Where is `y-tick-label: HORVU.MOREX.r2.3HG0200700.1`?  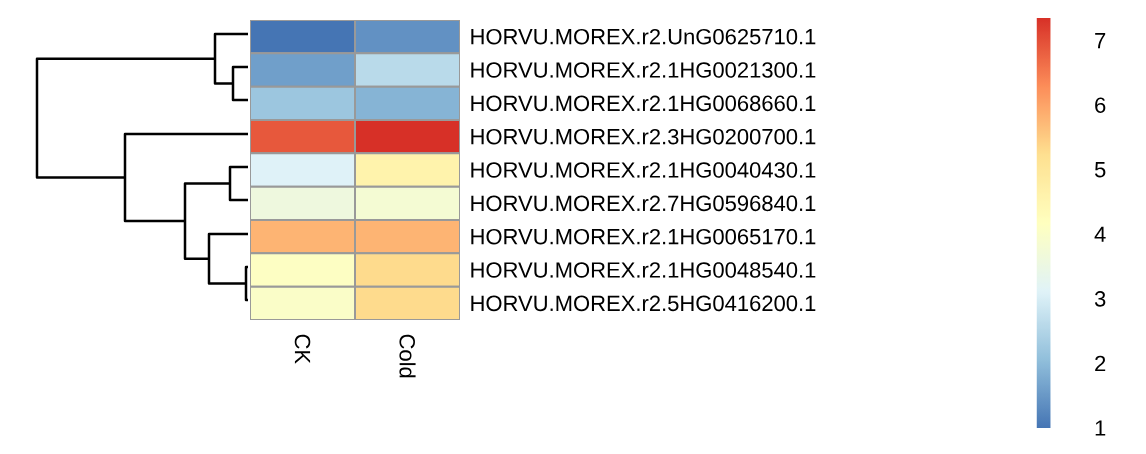 y-tick-label: HORVU.MOREX.r2.3HG0200700.1 is located at coordinates (643, 136).